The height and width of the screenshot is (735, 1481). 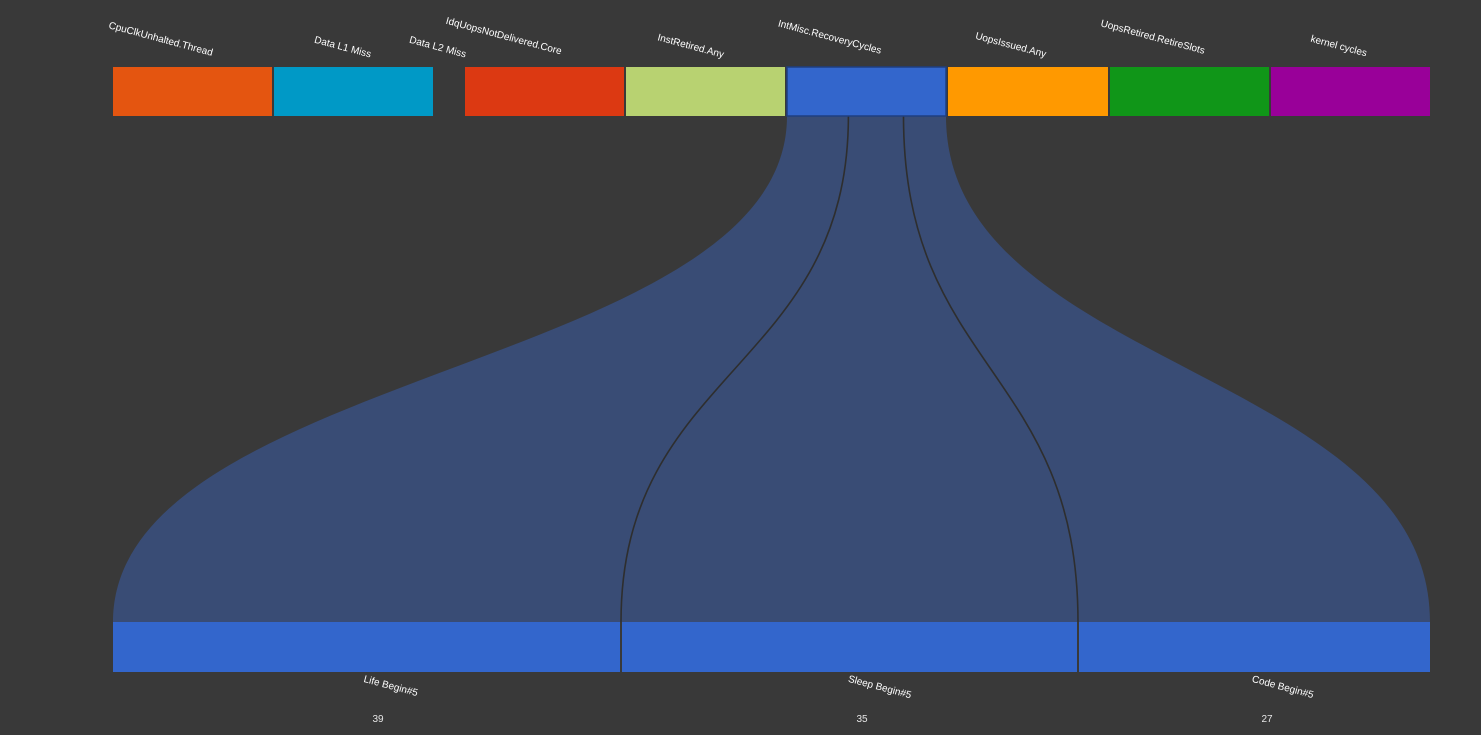 What do you see at coordinates (830, 37) in the screenshot?
I see `top-label-intmisc-recoverycycles: IntMisc.RecoveryCycles` at bounding box center [830, 37].